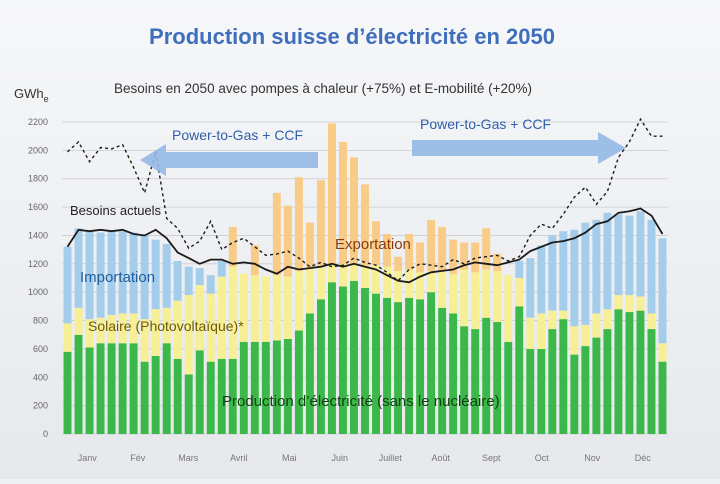 This screenshot has width=720, height=484. I want to click on arrow-right-icon, so click(519, 148).